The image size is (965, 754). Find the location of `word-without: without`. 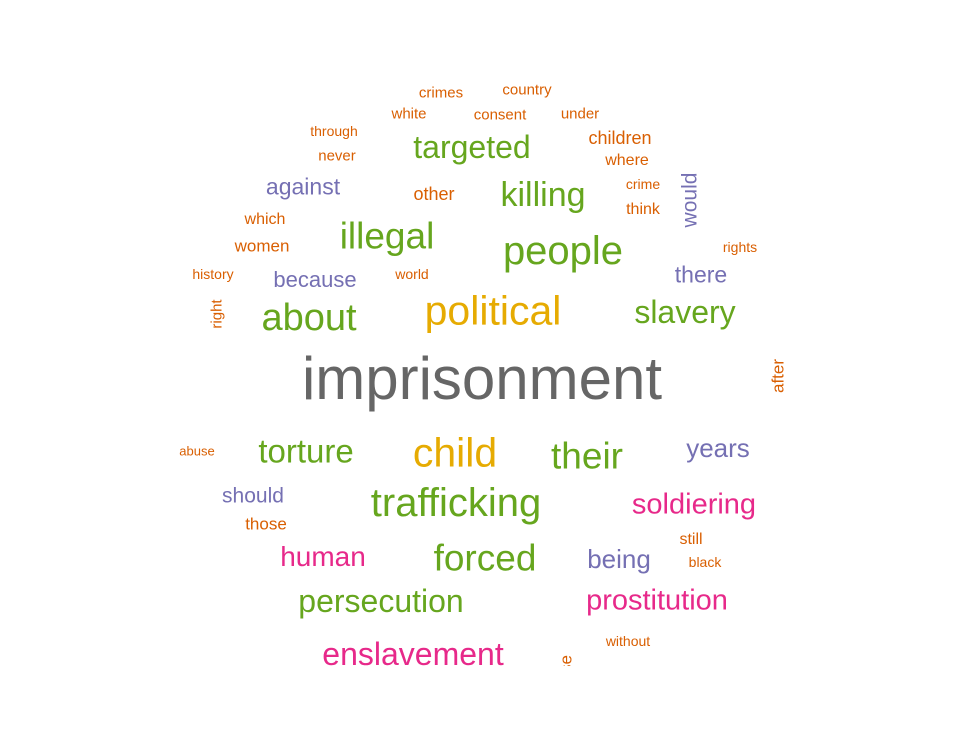

word-without: without is located at coordinates (628, 641).